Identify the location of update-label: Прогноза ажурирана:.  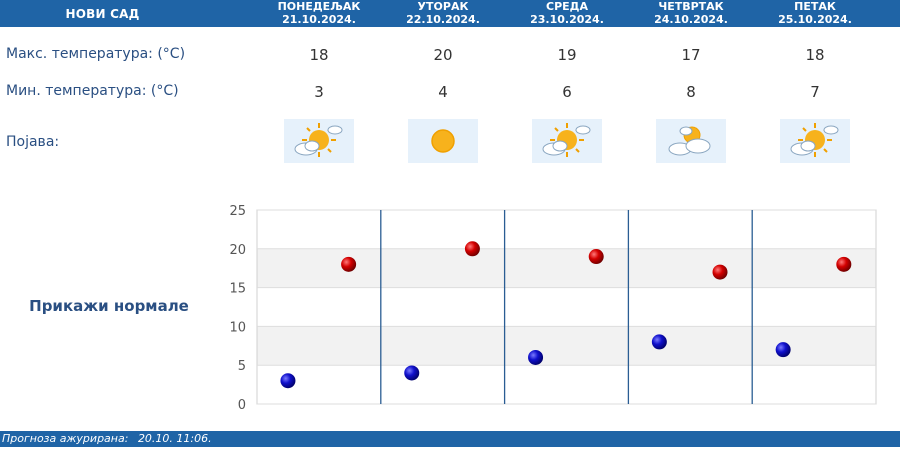
(65, 438).